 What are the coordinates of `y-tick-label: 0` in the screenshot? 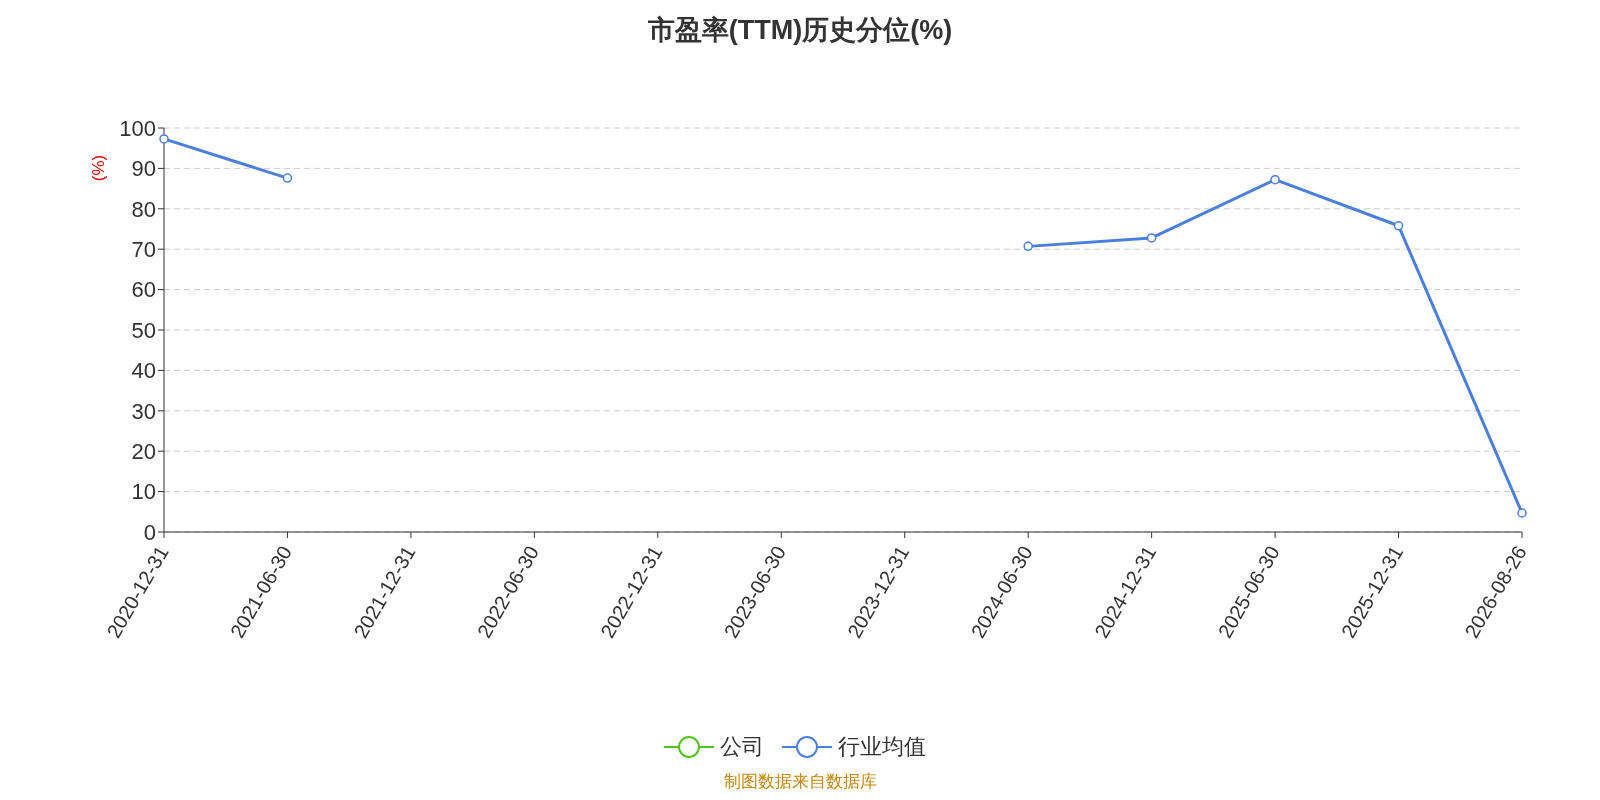 It's located at (149, 532).